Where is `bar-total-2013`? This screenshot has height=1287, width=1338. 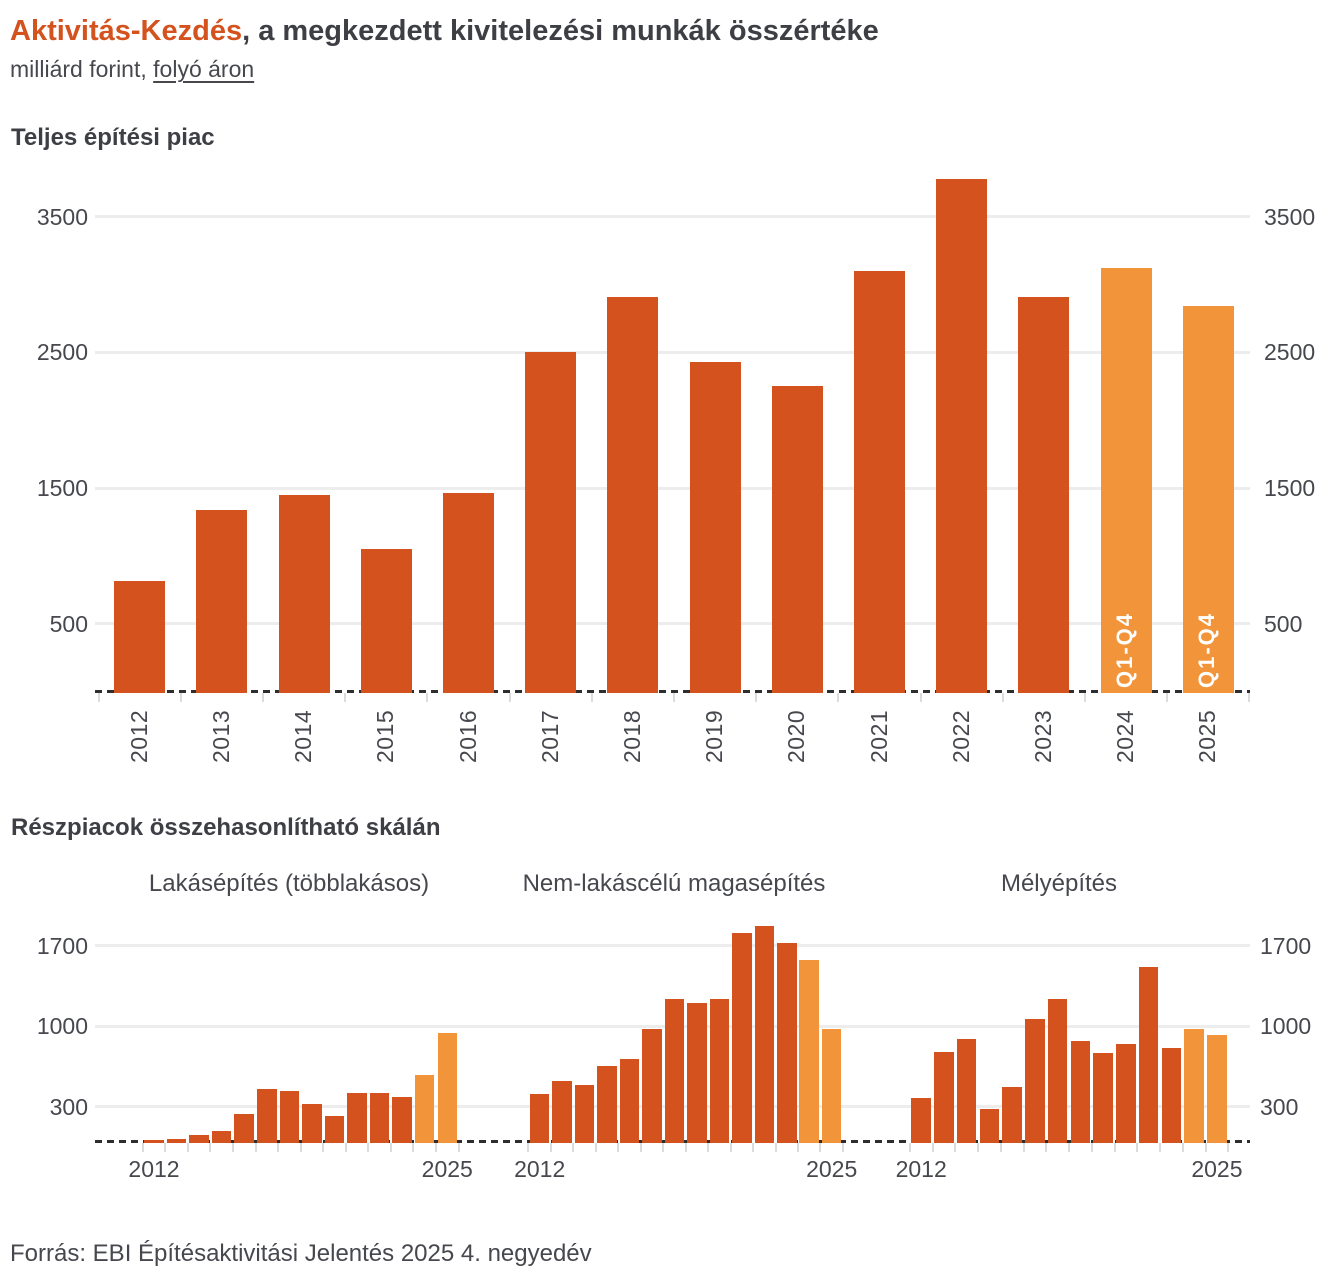 bar-total-2013 is located at coordinates (222, 601).